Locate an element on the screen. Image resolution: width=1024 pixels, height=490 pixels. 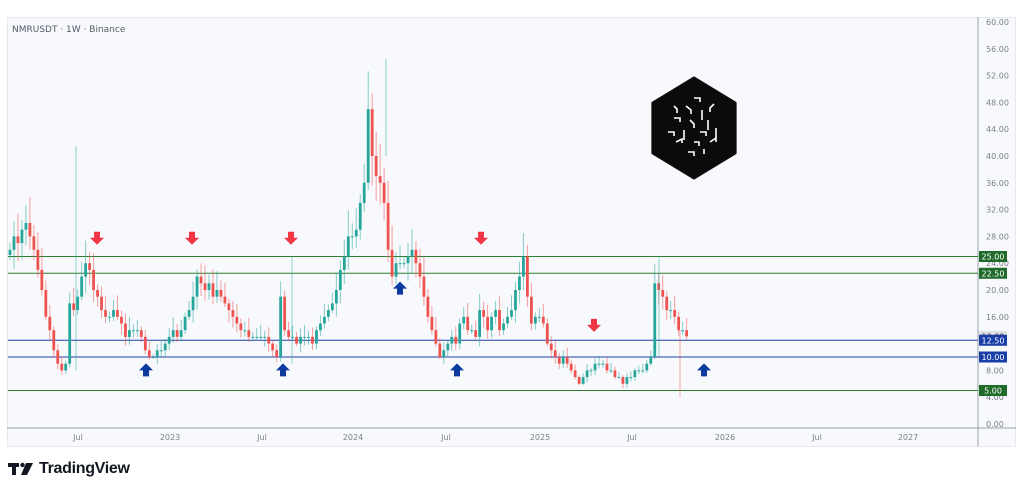
price-tick-label: 40.00 is located at coordinates (997, 156).